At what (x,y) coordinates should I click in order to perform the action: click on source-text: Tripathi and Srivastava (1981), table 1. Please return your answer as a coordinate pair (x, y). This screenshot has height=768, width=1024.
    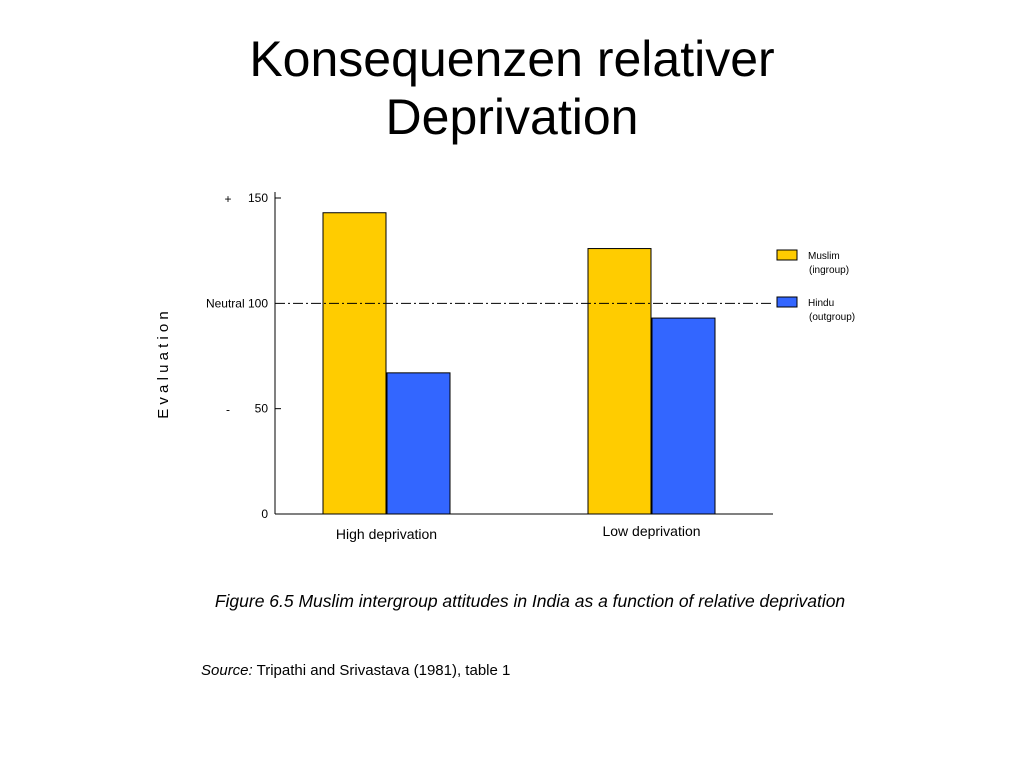
    Looking at the image, I should click on (381, 670).